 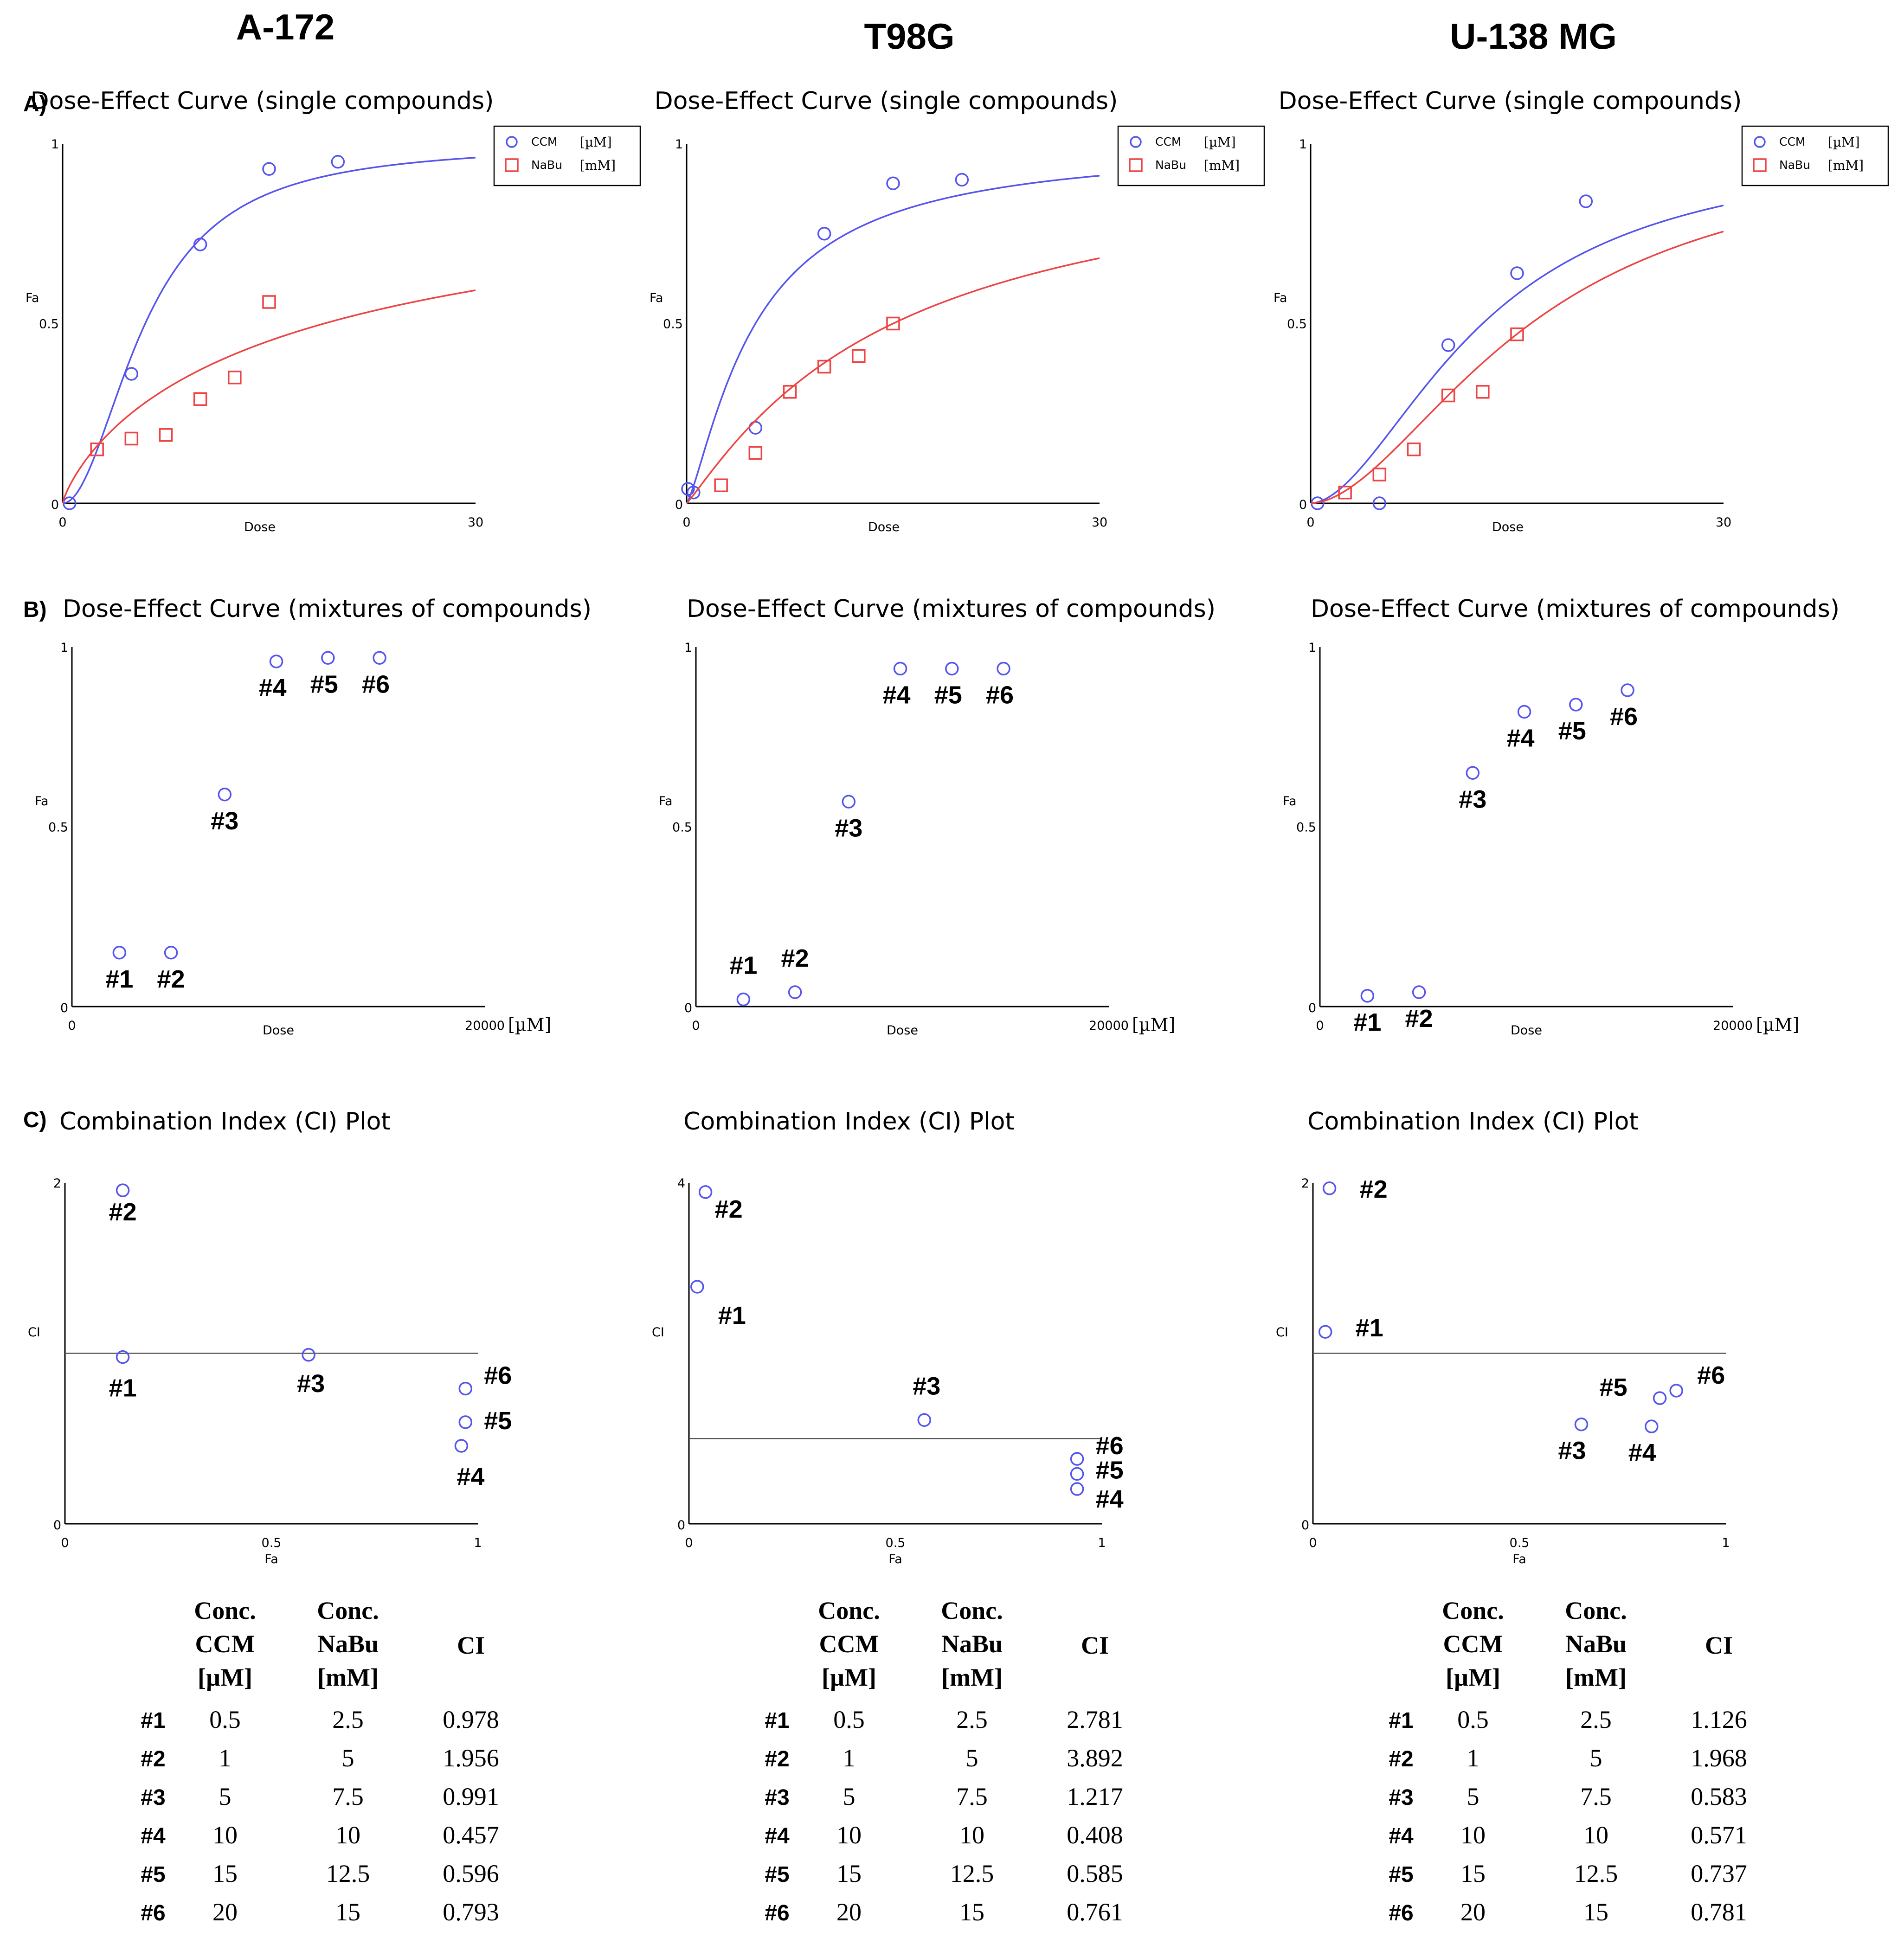 What do you see at coordinates (1719, 1797) in the screenshot?
I see `table-cell: 0.583` at bounding box center [1719, 1797].